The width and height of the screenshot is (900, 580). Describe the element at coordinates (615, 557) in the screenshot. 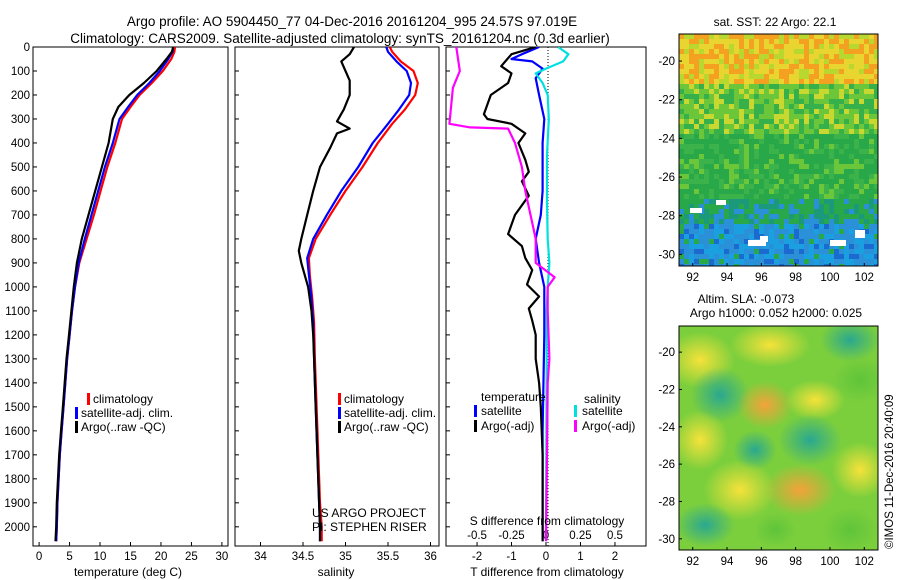

I see `x-tick-label: 2` at that location.